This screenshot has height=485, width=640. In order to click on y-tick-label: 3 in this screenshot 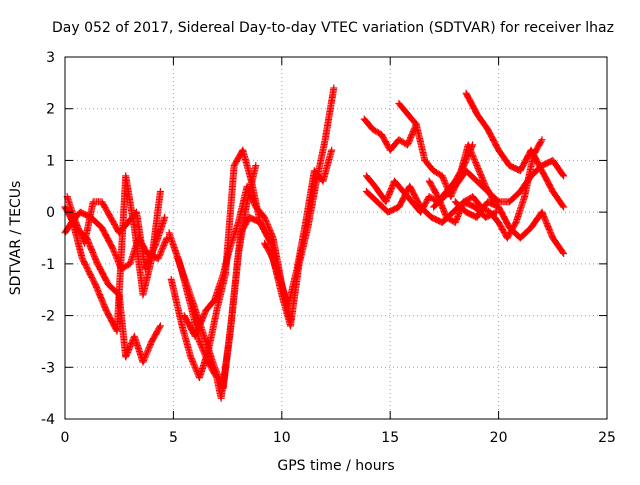, I will do `click(50, 58)`.